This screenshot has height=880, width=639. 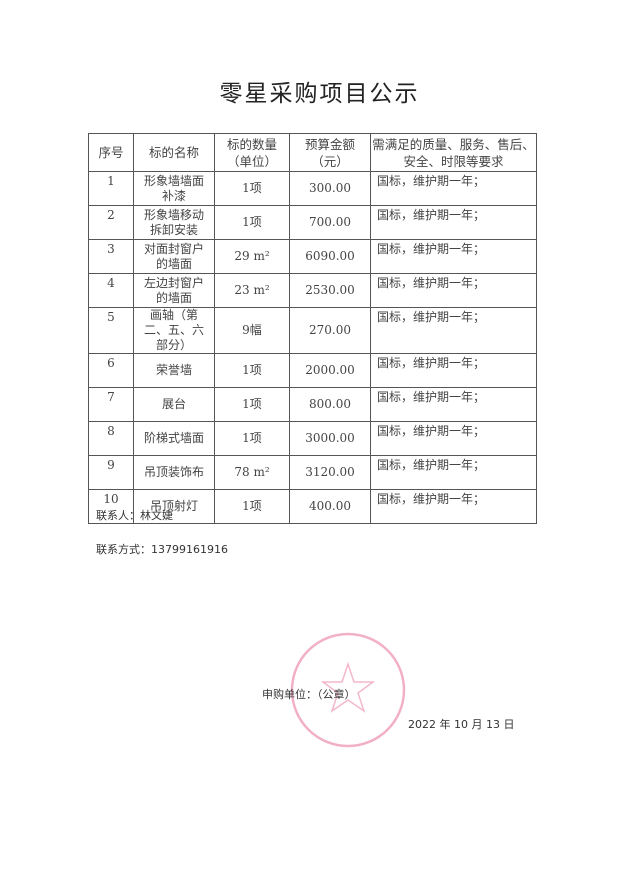 I want to click on cell-amount: 3000.00, so click(x=330, y=438).